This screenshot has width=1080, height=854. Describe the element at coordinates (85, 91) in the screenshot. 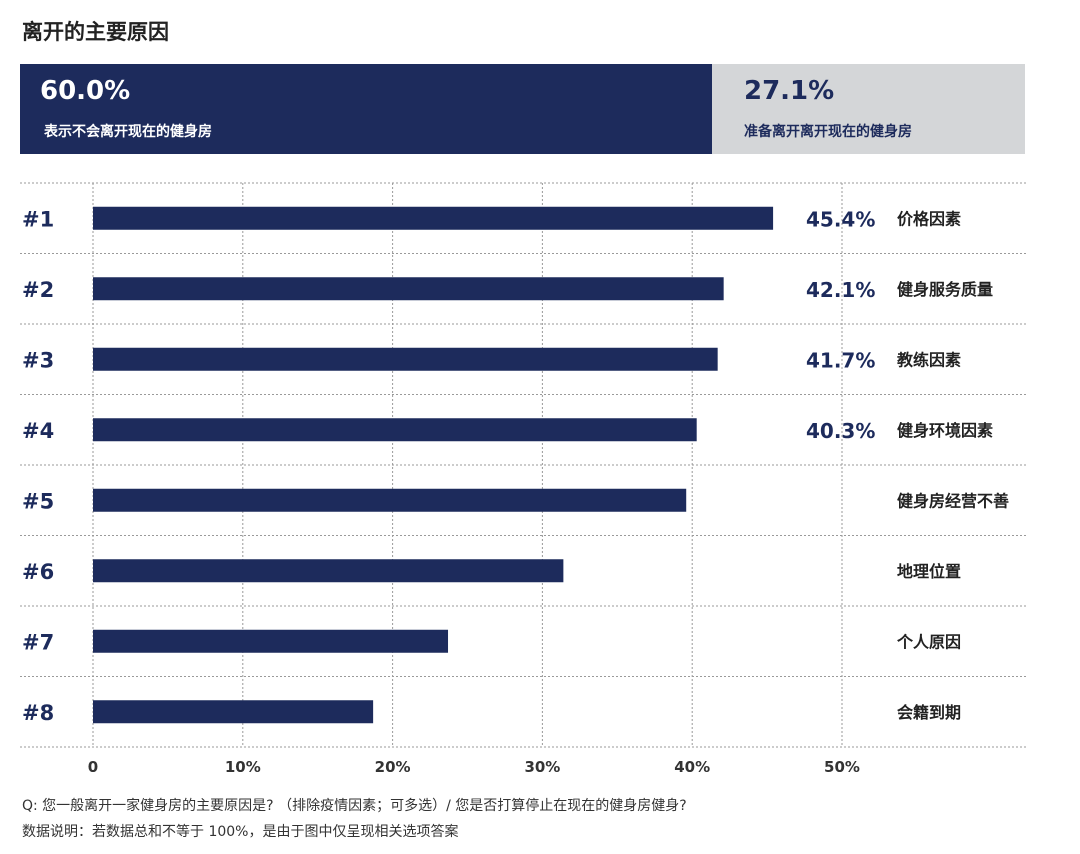

I see `stay-percent: 60.0%` at that location.